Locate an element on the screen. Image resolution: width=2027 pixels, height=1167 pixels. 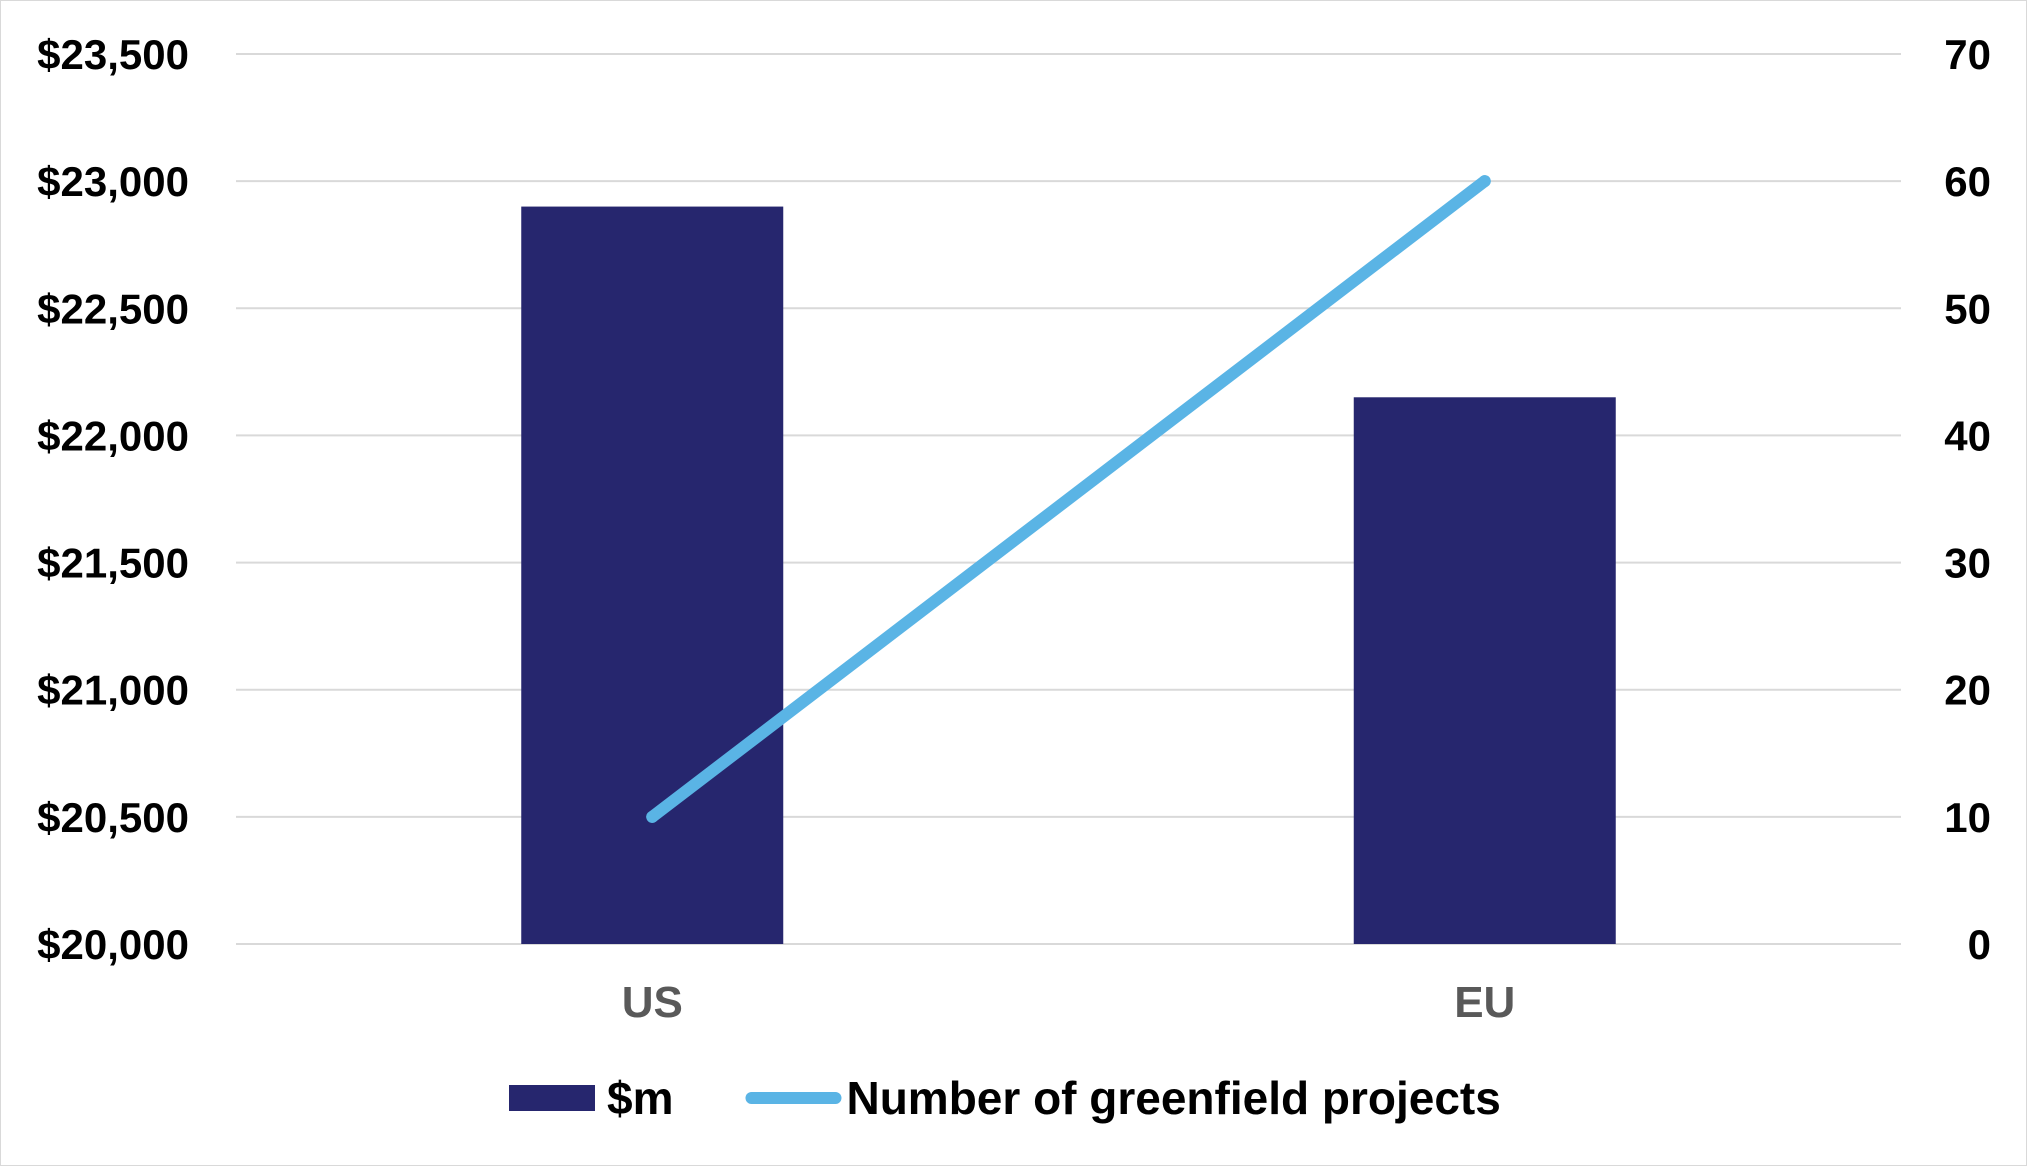
left-tick-label: $21,000 is located at coordinates (113, 690).